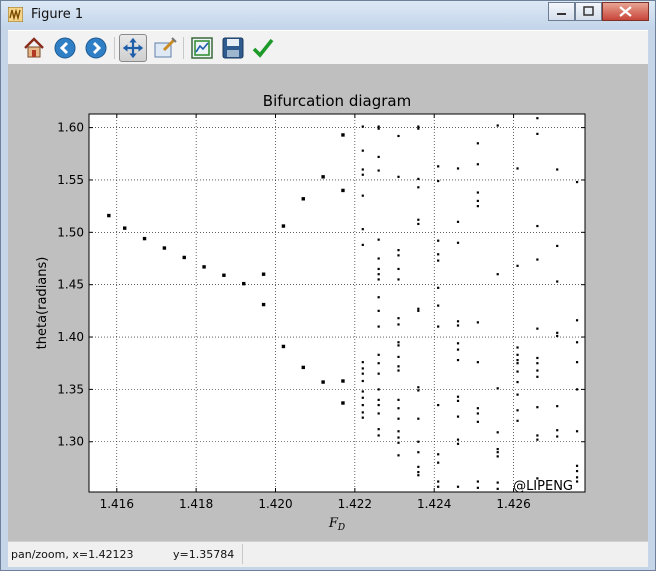 This screenshot has width=656, height=571. I want to click on window-title: Figure 1, so click(57, 14).